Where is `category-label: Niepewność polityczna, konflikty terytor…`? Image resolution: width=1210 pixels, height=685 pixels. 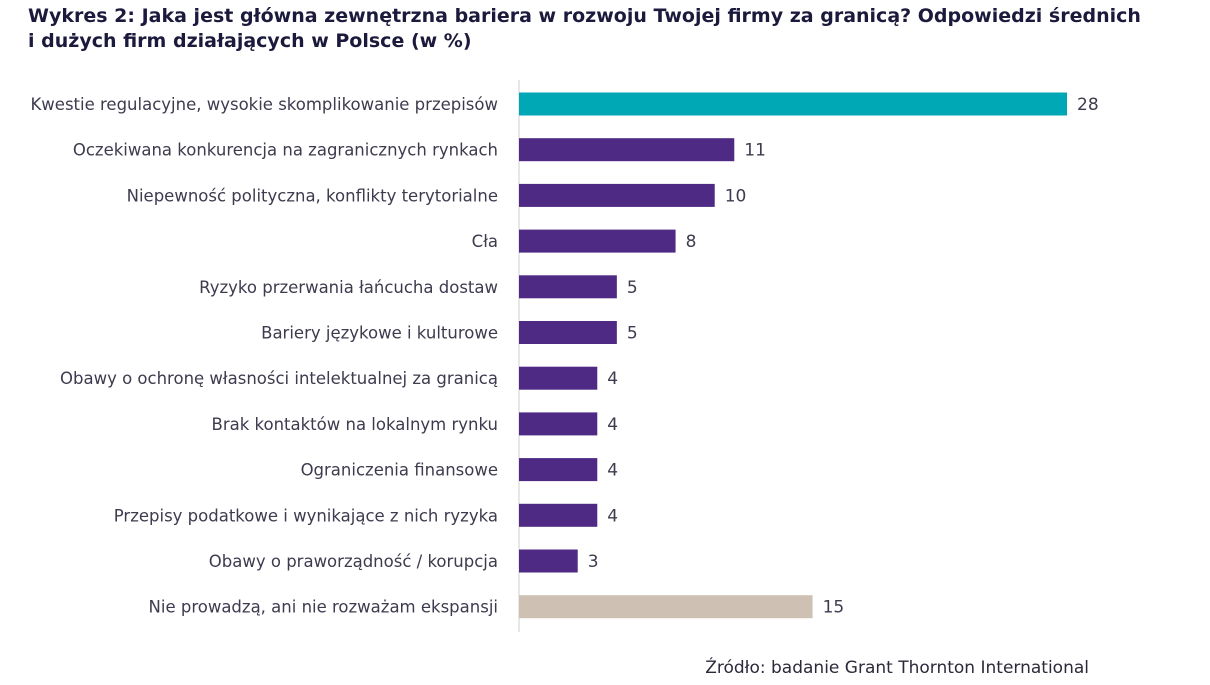 category-label: Niepewność polityczna, konflikty terytor… is located at coordinates (312, 195).